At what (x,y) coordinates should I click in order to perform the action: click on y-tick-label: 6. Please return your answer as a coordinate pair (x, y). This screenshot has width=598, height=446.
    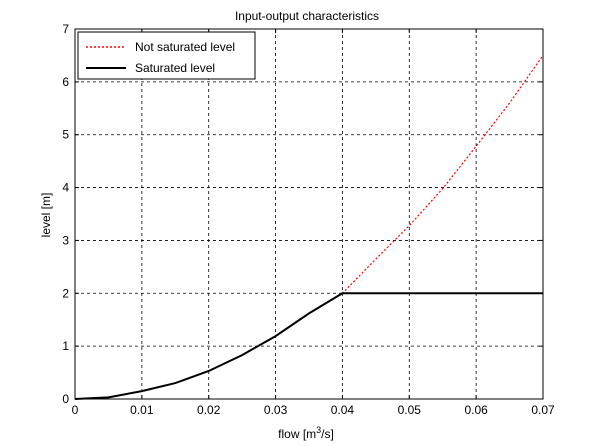
    Looking at the image, I should click on (65, 82).